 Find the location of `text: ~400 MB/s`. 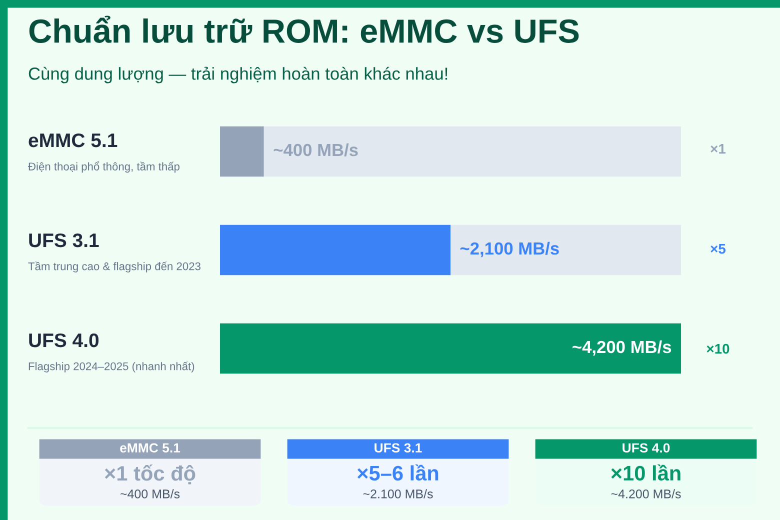

text: ~400 MB/s is located at coordinates (150, 493).